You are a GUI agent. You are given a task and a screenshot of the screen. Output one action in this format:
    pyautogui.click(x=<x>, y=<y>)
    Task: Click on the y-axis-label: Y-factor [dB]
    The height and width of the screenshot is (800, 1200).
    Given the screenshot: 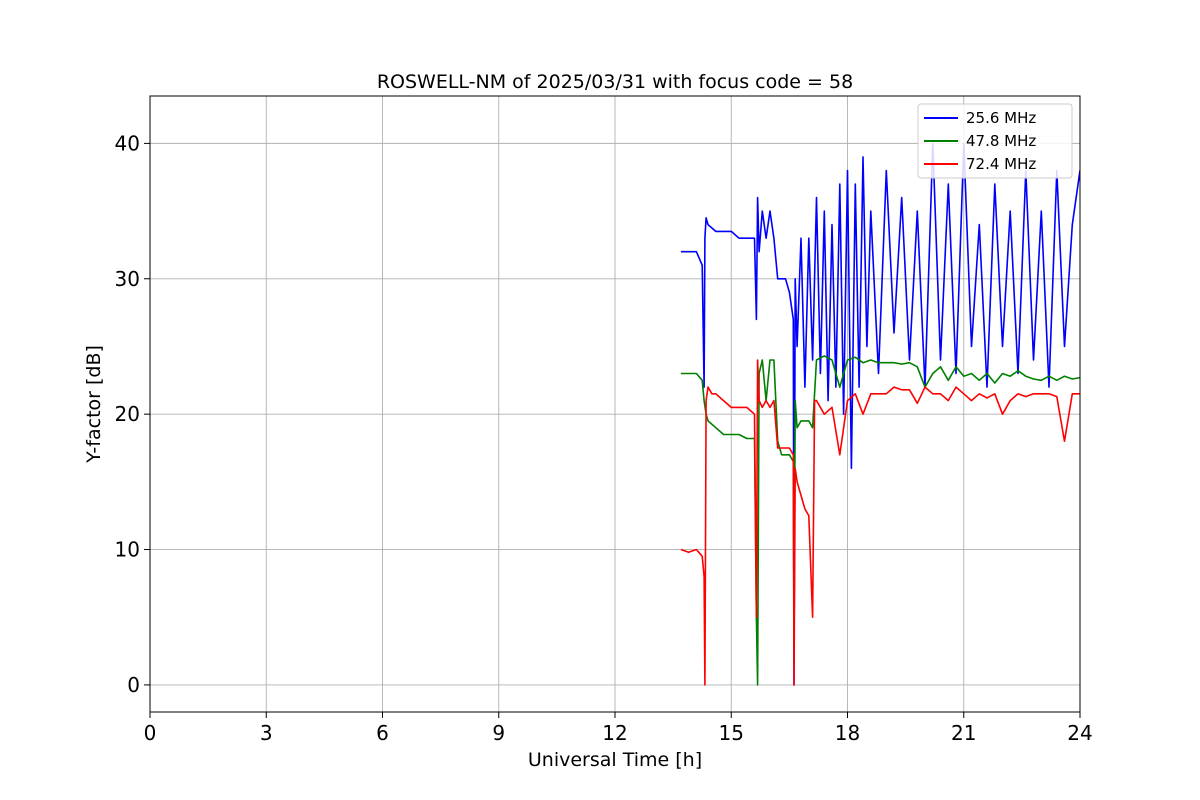 What is the action you would take?
    pyautogui.click(x=94, y=404)
    